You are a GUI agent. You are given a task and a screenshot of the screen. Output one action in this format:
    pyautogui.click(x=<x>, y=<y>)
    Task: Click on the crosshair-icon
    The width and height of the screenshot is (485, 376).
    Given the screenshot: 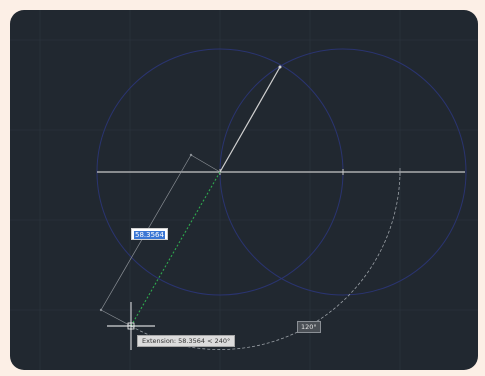 What is the action you would take?
    pyautogui.click(x=131, y=326)
    